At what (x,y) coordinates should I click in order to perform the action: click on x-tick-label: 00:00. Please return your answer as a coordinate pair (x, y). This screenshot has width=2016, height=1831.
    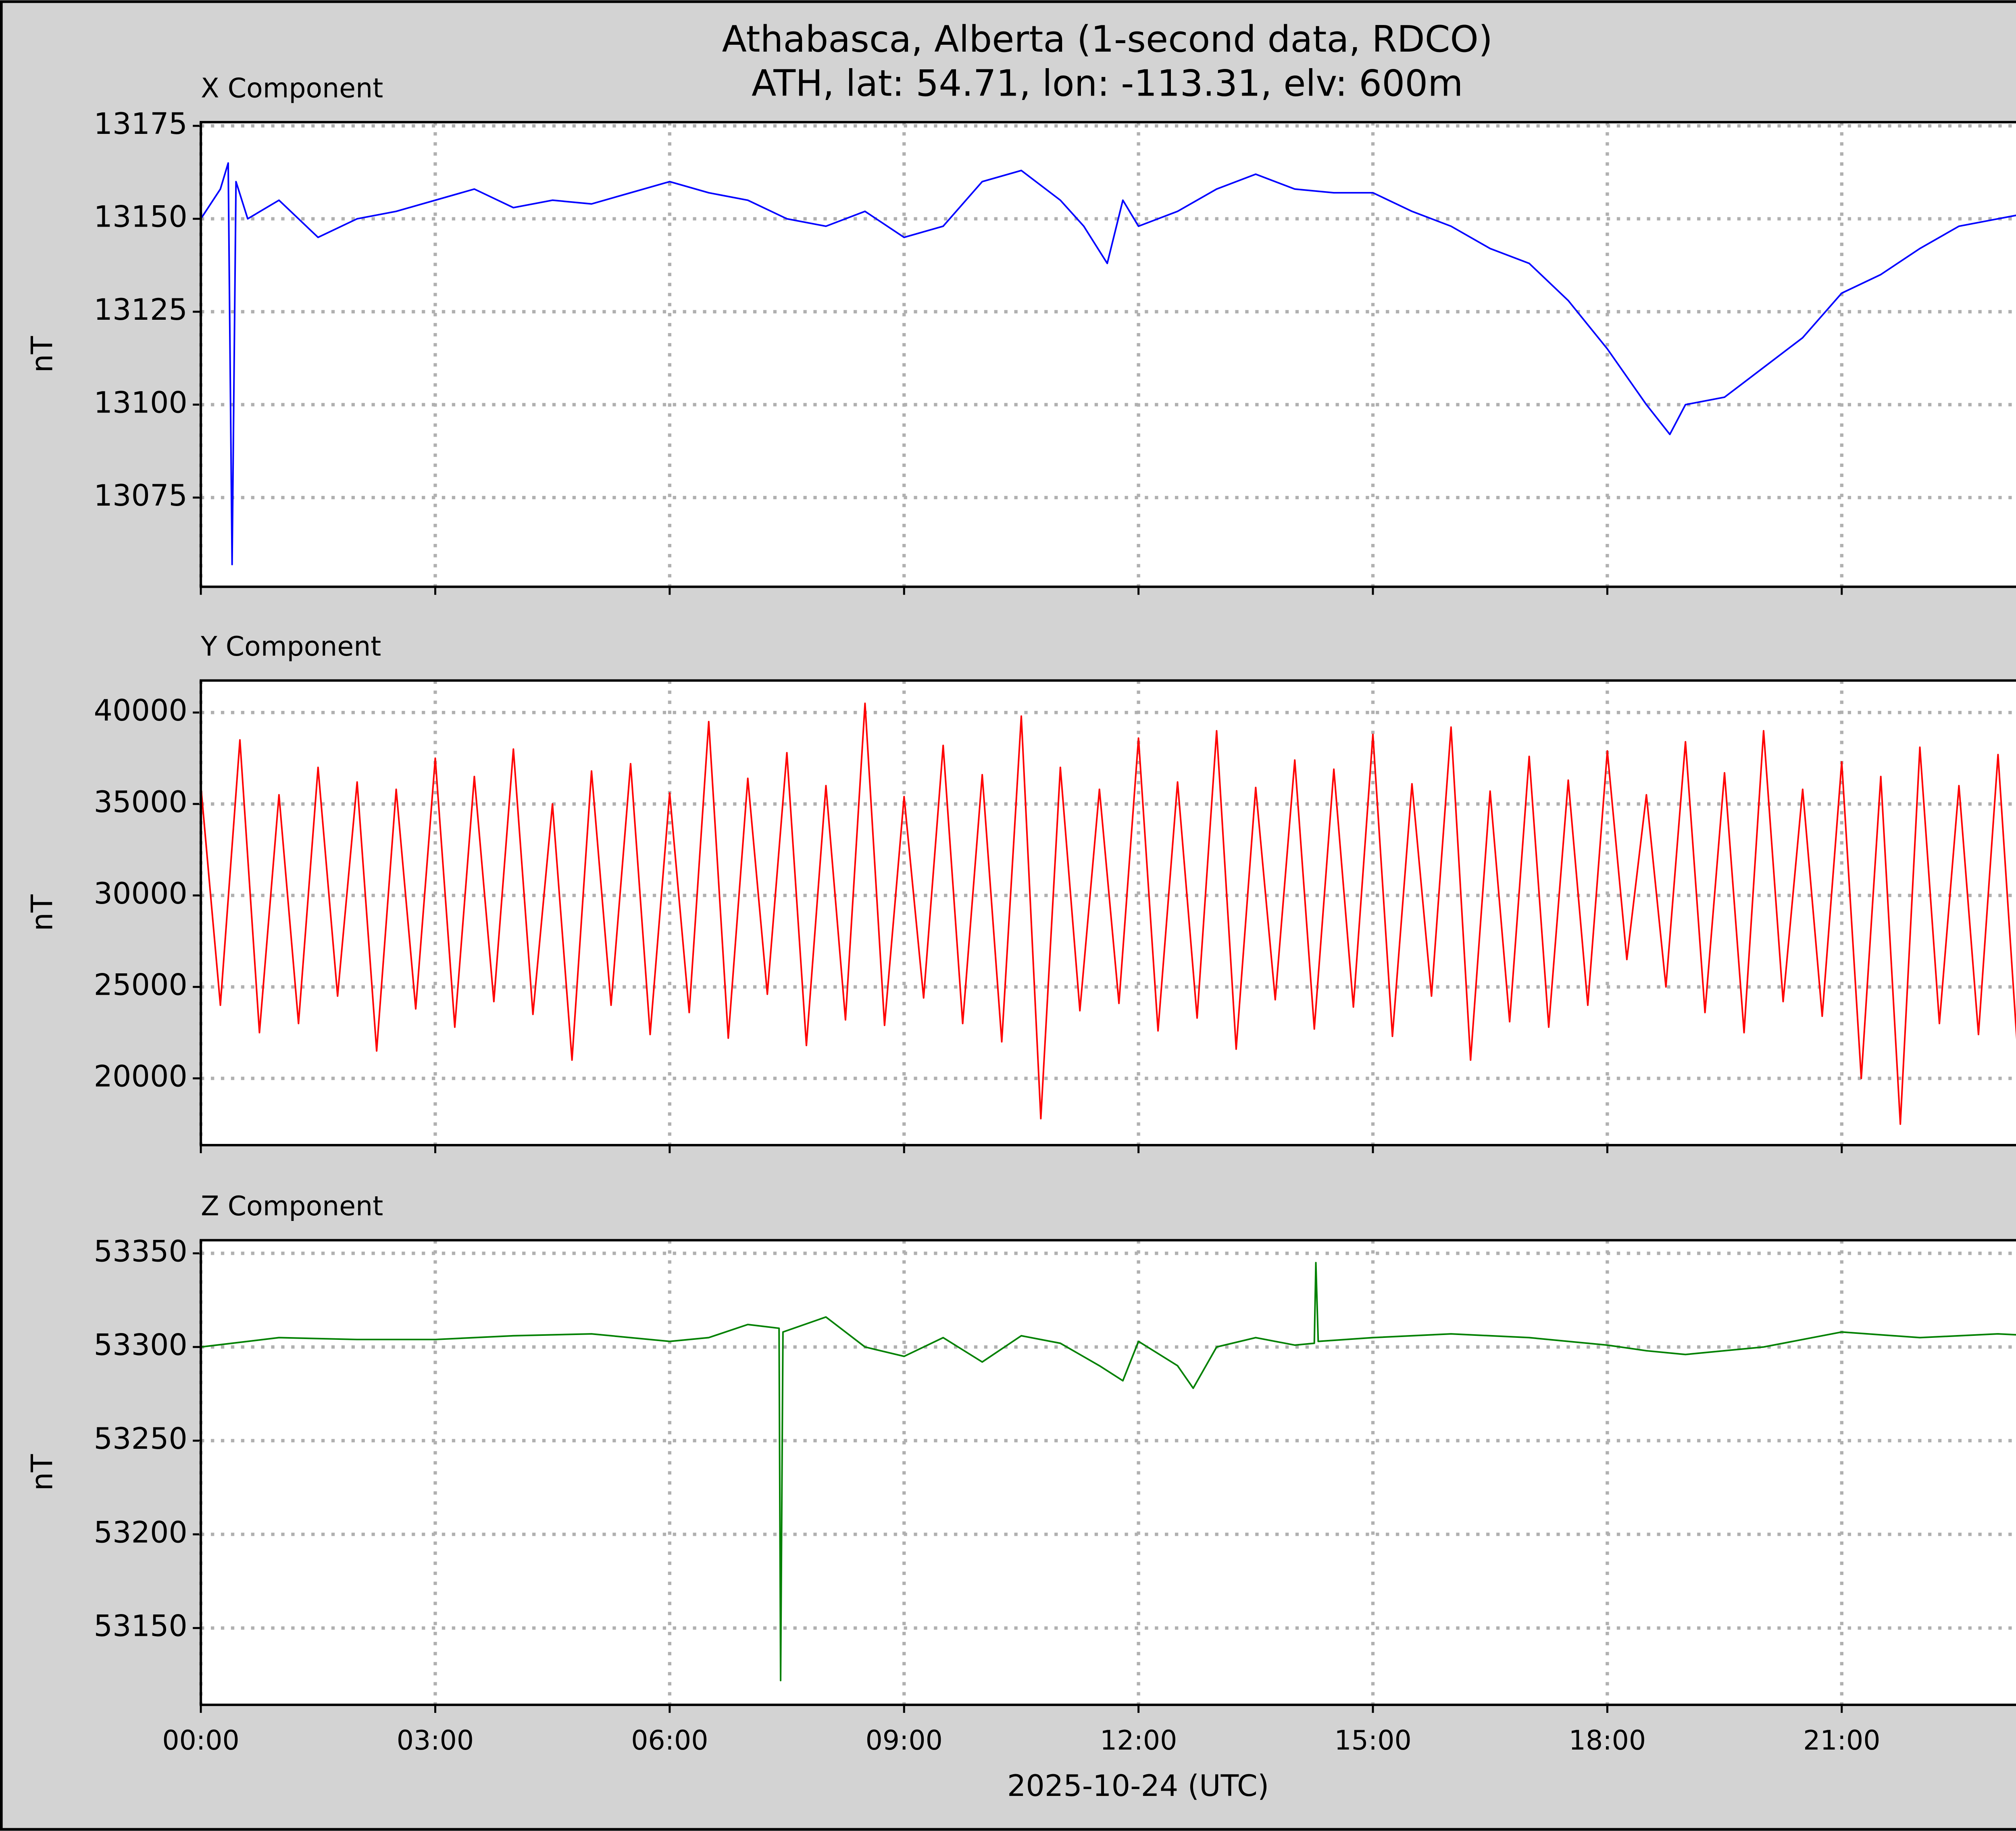
    Looking at the image, I should click on (200, 1740).